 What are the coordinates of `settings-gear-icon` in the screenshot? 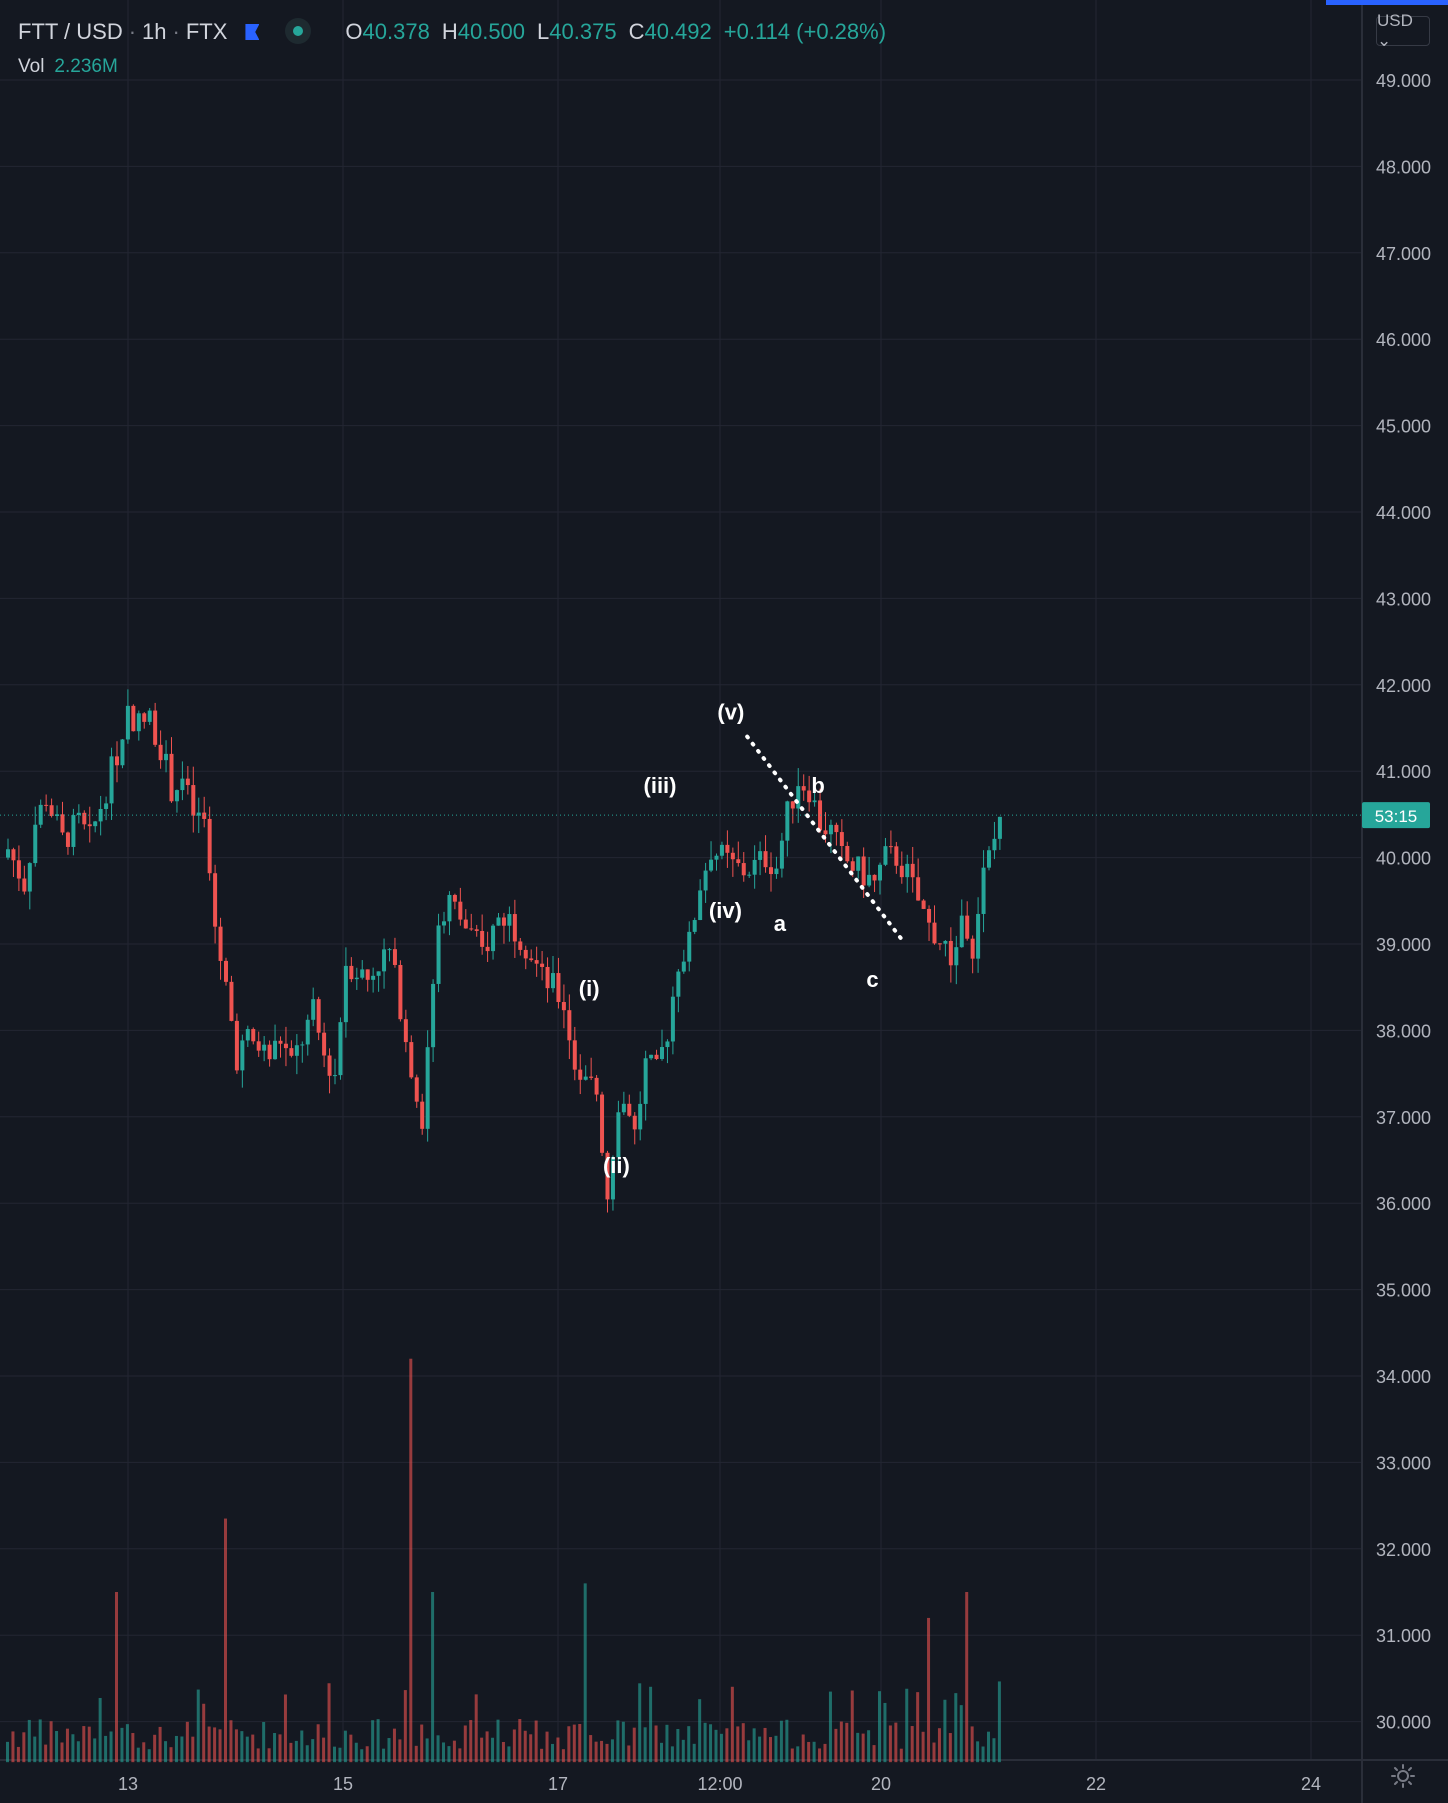 It's located at (1403, 1776).